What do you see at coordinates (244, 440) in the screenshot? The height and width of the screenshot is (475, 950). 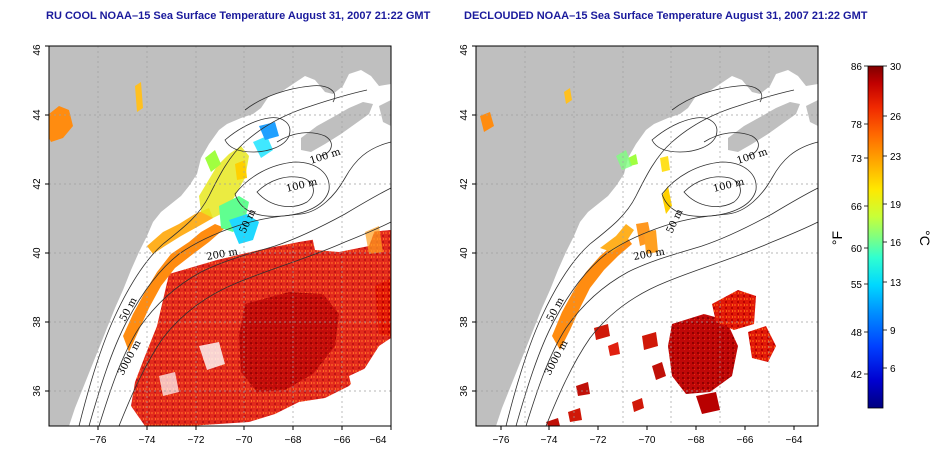 I see `left-x-tick: −70` at bounding box center [244, 440].